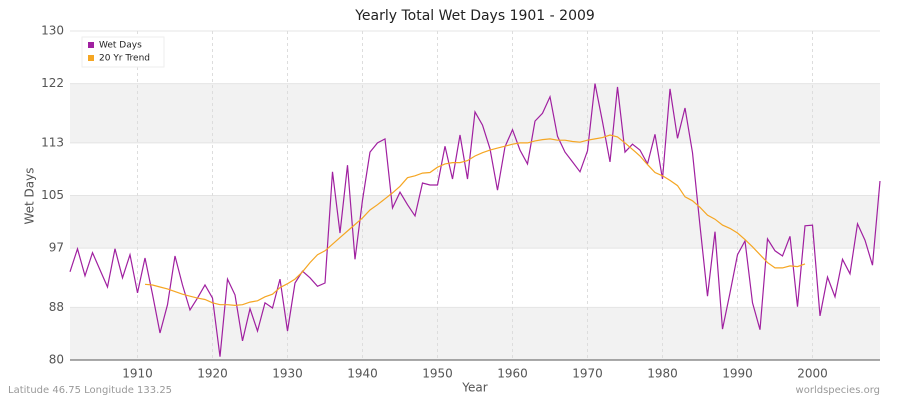  What do you see at coordinates (124, 59) in the screenshot?
I see `legend-label: 20 Yr Trend` at bounding box center [124, 59].